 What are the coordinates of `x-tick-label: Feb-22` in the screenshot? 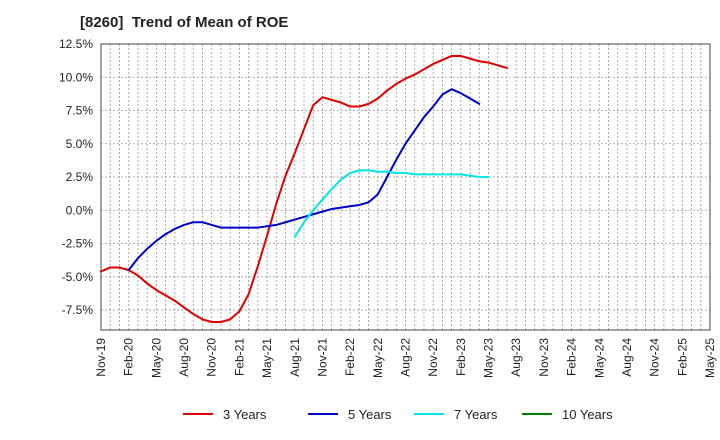 It's located at (350, 357).